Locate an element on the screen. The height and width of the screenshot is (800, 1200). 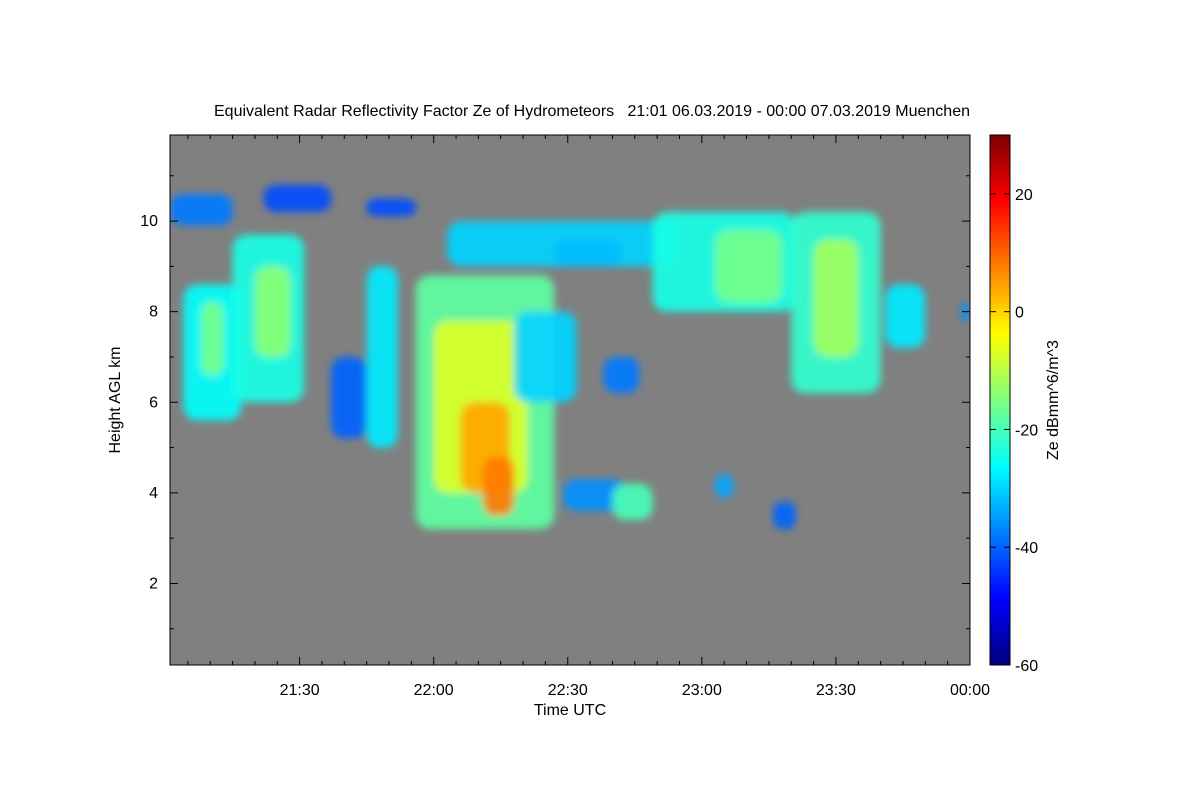
colorbar-tick-label: -20 is located at coordinates (1026, 430).